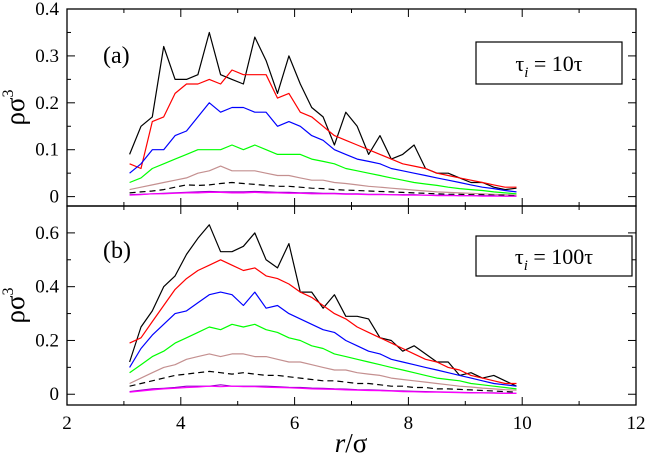 This screenshot has width=654, height=462. What do you see at coordinates (409, 423) in the screenshot?
I see `x-tick-label: 8` at bounding box center [409, 423].